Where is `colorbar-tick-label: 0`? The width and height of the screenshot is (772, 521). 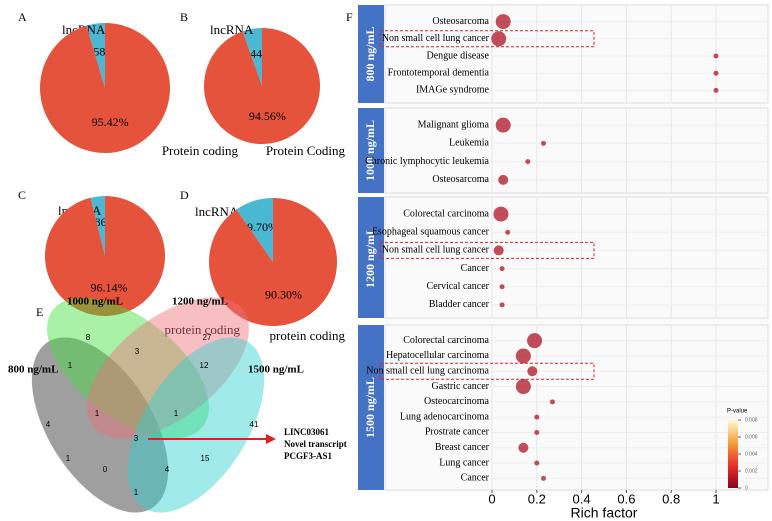
colorbar-tick-label: 0 is located at coordinates (746, 488).